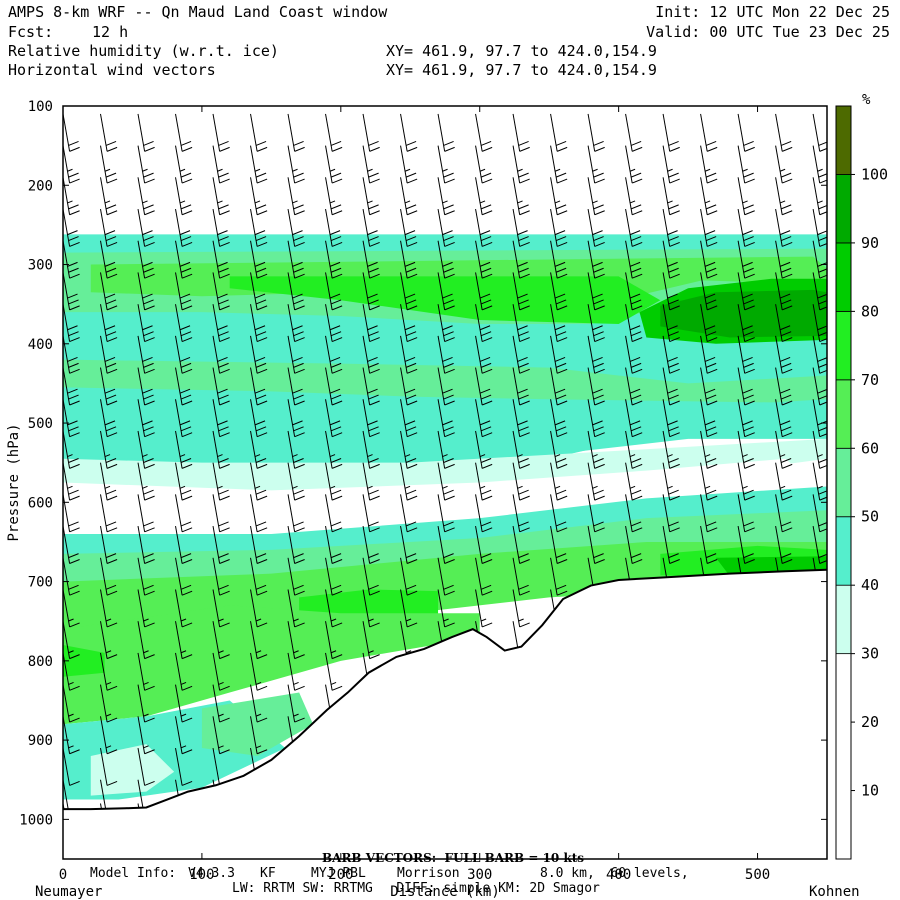 Image resolution: width=900 pixels, height=900 pixels. I want to click on barb-shaft, so click(216, 766).